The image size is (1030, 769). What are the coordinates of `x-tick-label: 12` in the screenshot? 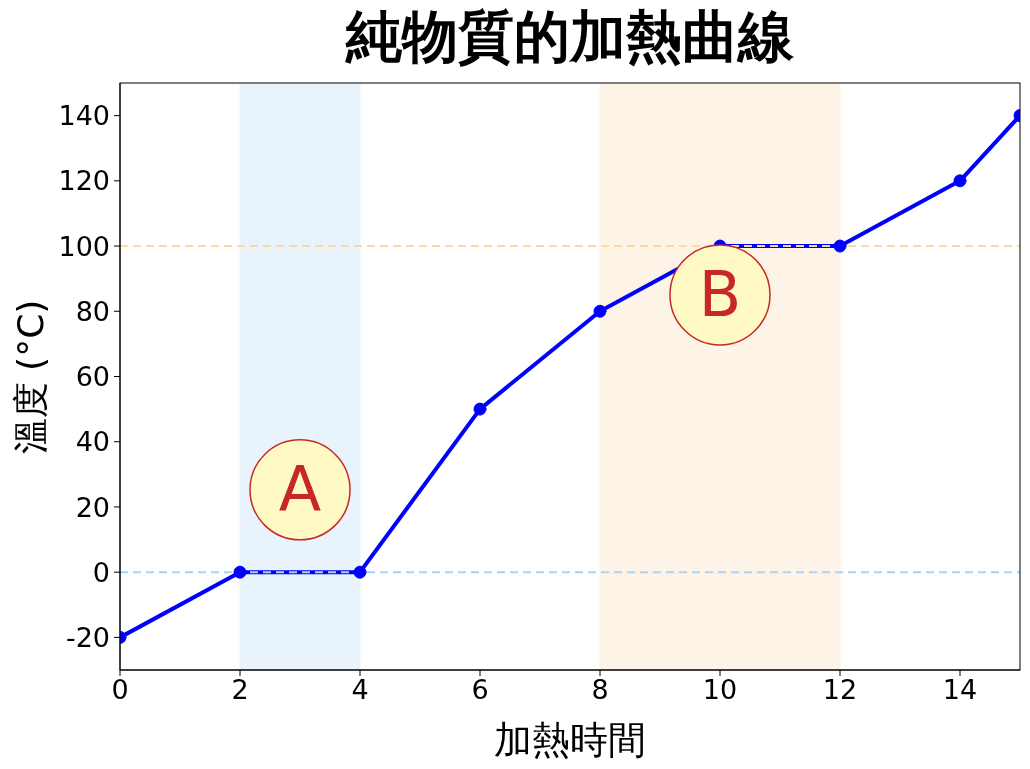 It's located at (840, 690).